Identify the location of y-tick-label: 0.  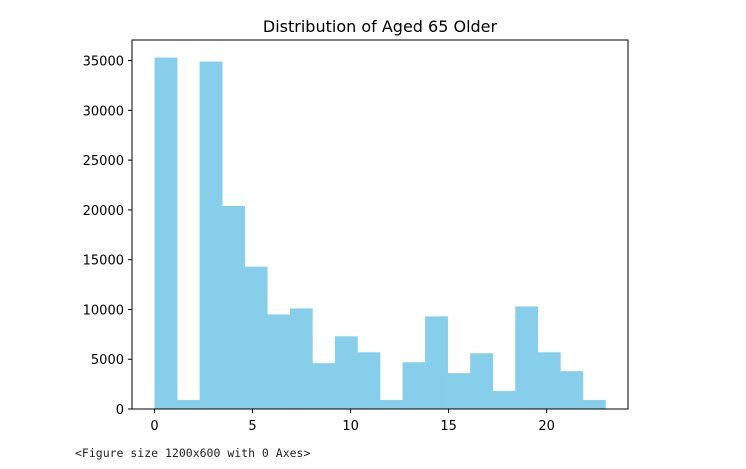
(120, 410).